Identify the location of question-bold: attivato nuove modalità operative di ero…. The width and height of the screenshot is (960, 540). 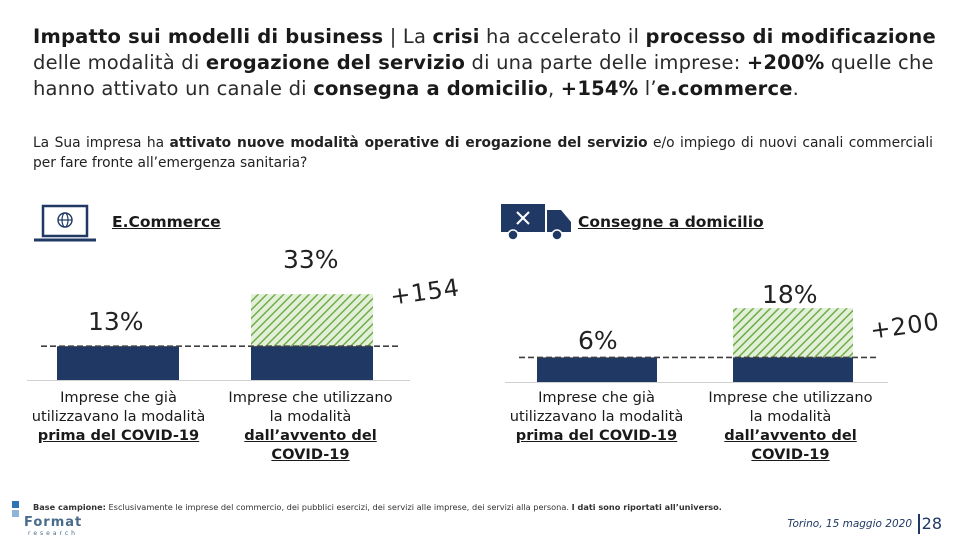
(408, 143).